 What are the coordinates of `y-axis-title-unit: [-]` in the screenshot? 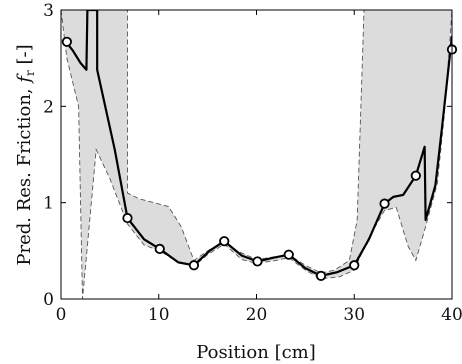 It's located at (24, 57).